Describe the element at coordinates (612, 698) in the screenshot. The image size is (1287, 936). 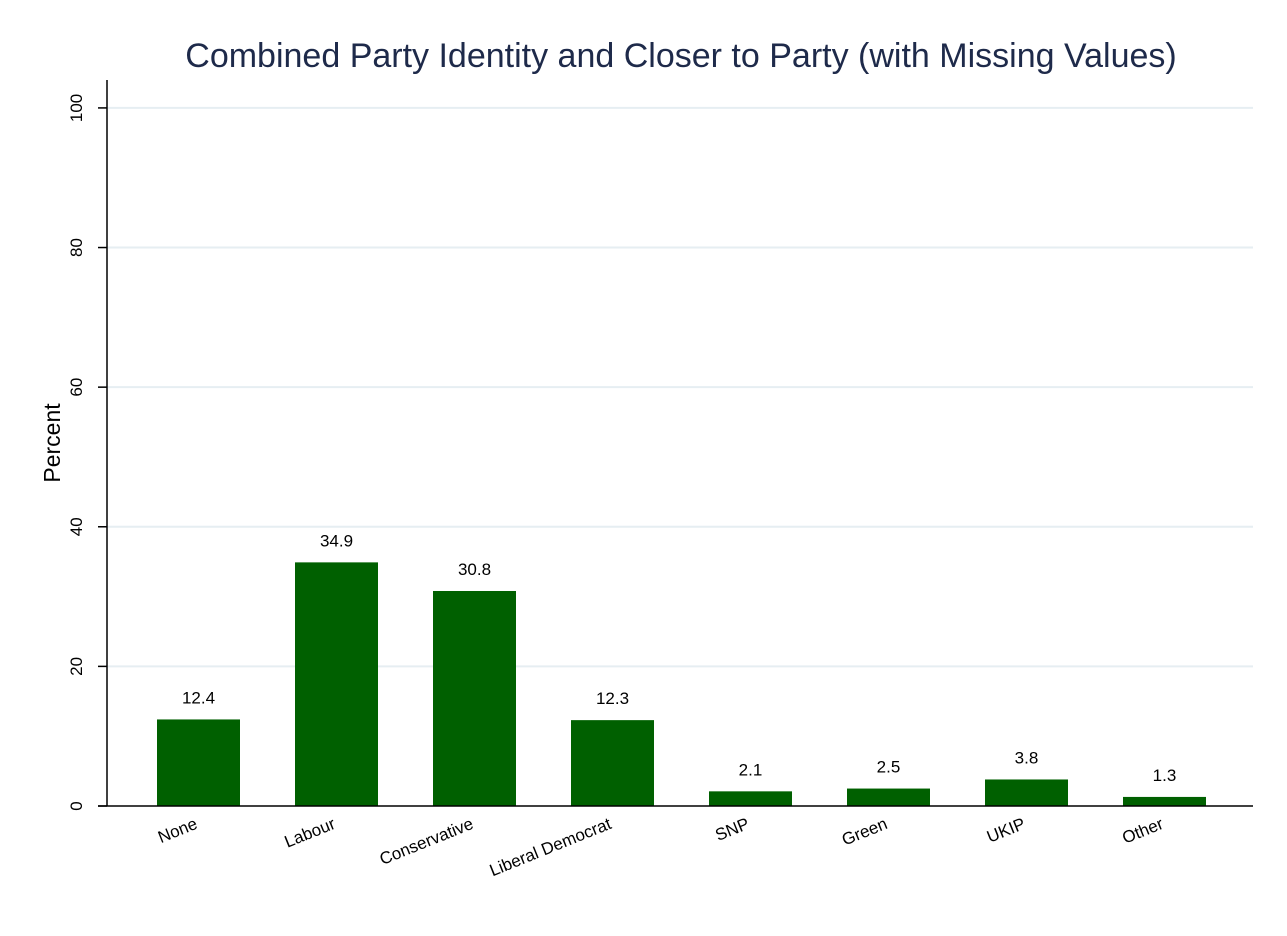
I see `bar-value-label: 12.3` at that location.